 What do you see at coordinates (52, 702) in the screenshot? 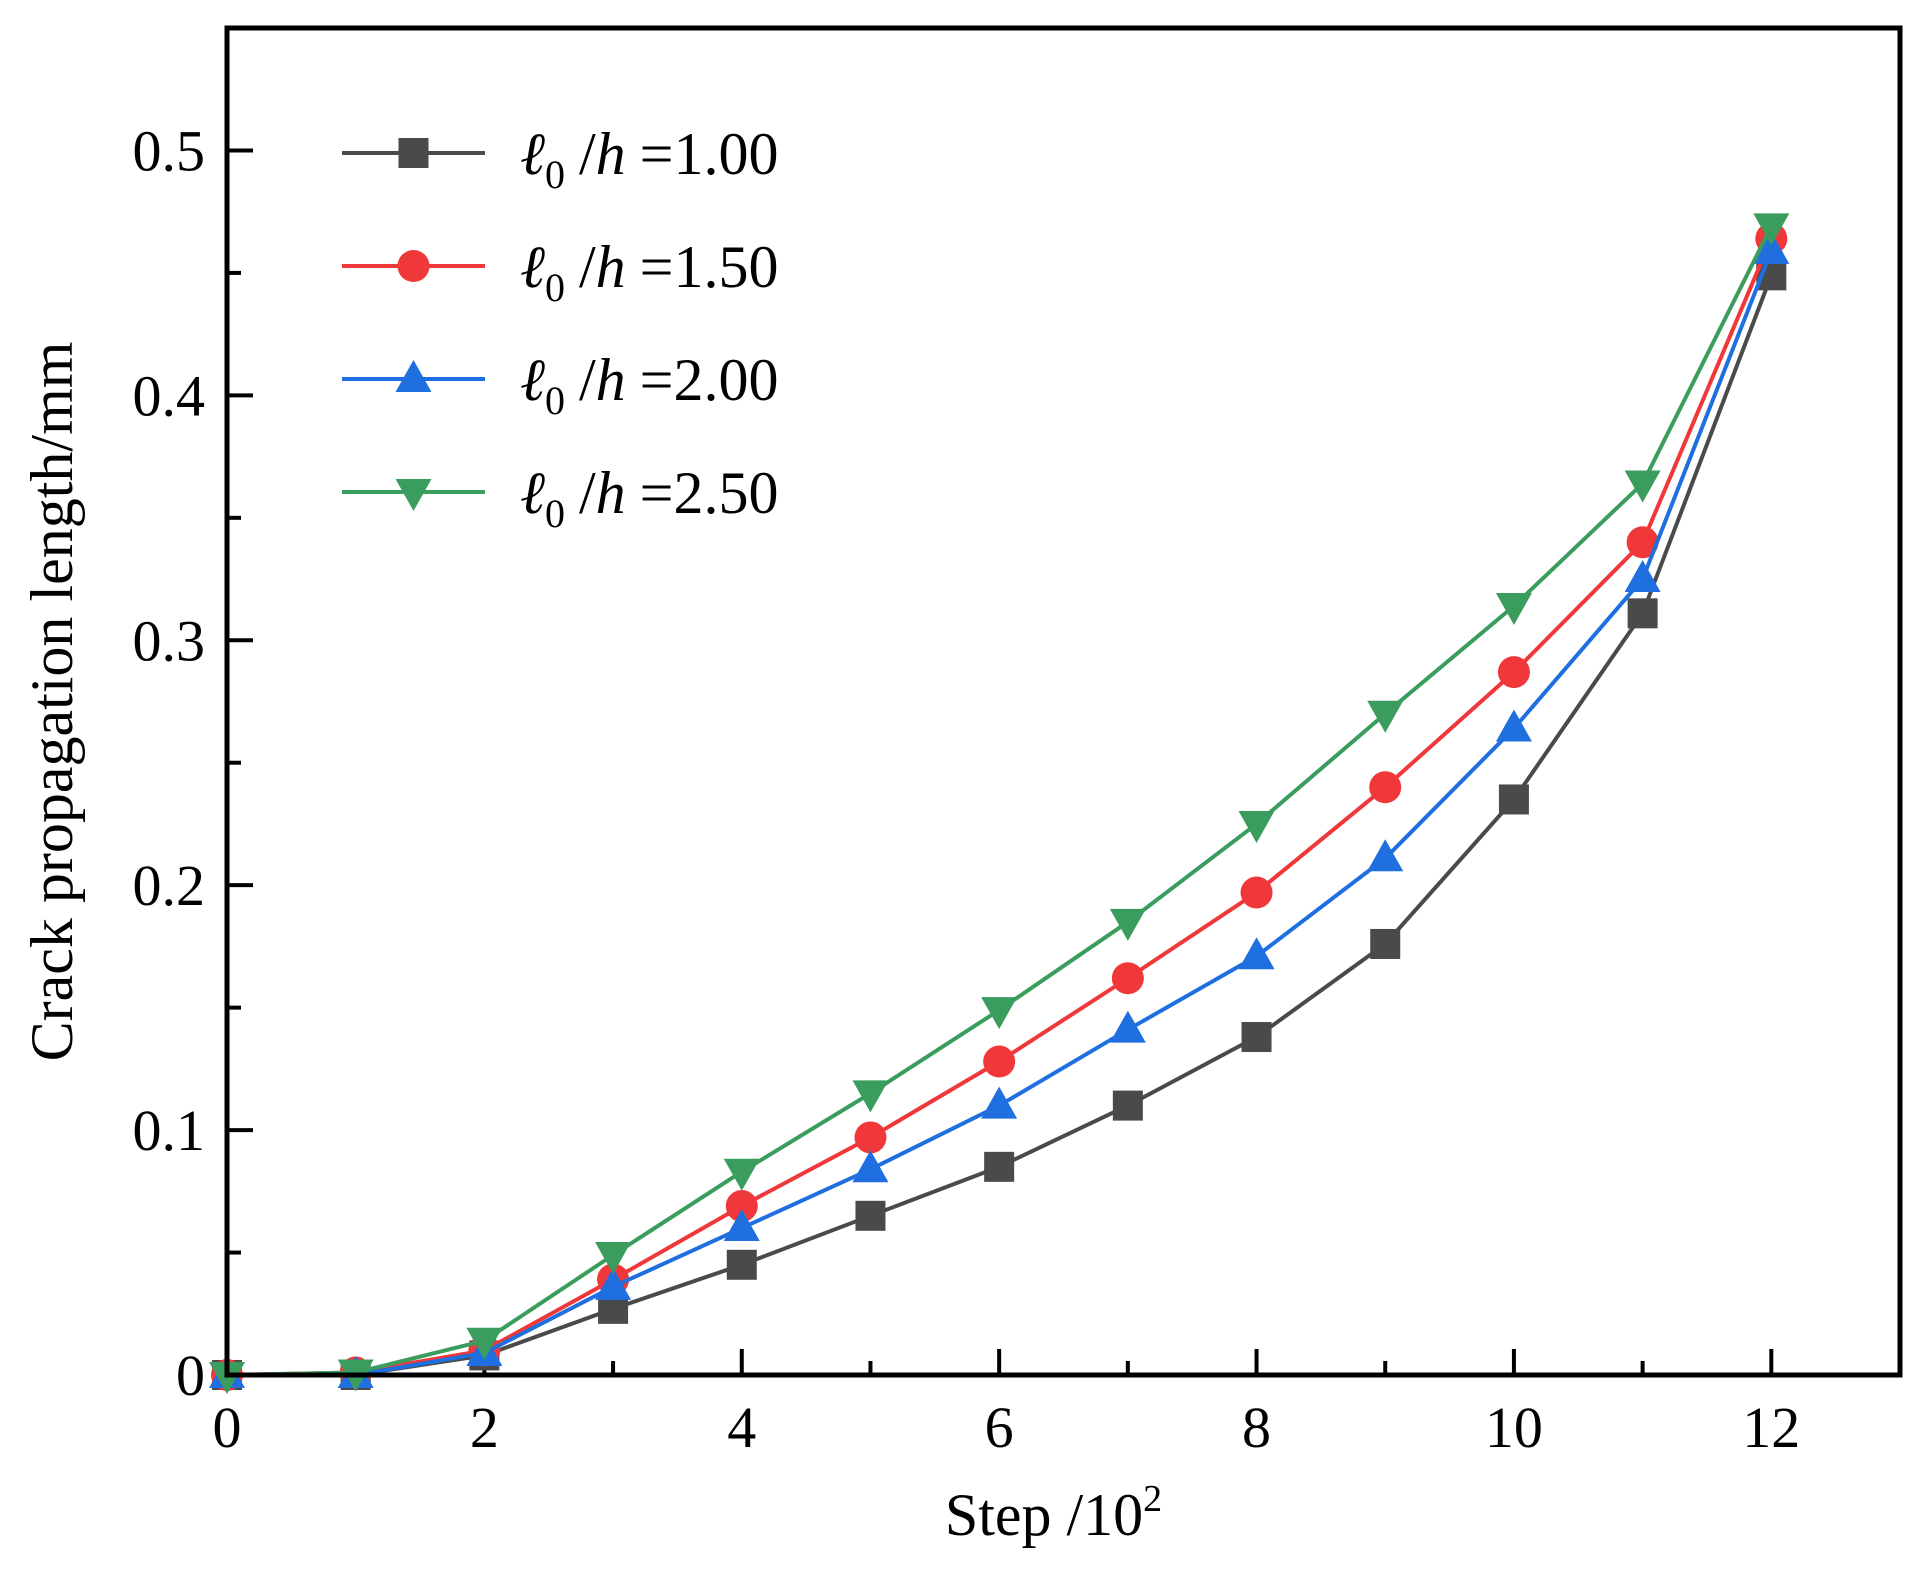
I see `y-axis-title: Crack propagation length/mm` at bounding box center [52, 702].